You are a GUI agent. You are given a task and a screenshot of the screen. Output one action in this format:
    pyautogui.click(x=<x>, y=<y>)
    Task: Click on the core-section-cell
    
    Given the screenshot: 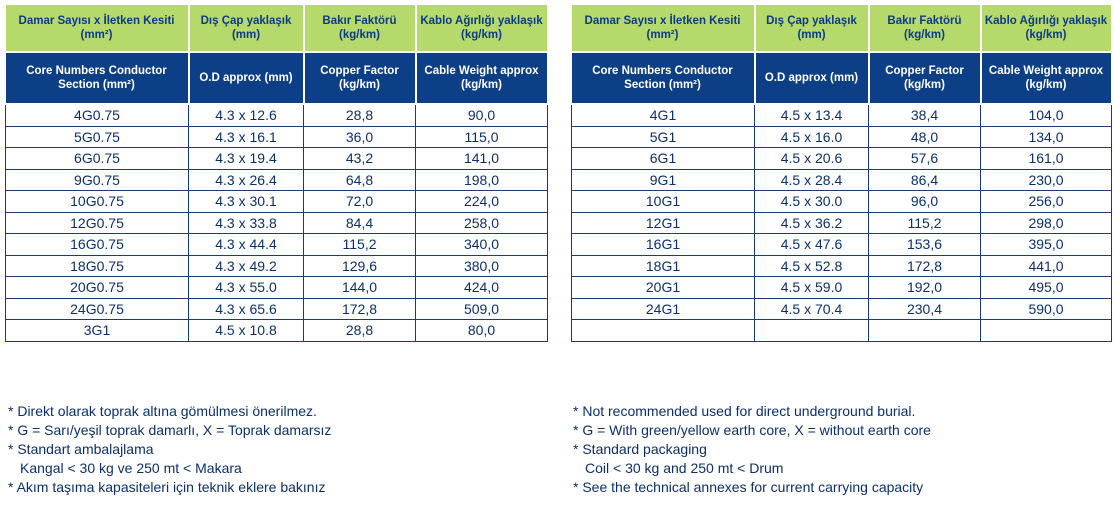 What is the action you would take?
    pyautogui.click(x=663, y=330)
    